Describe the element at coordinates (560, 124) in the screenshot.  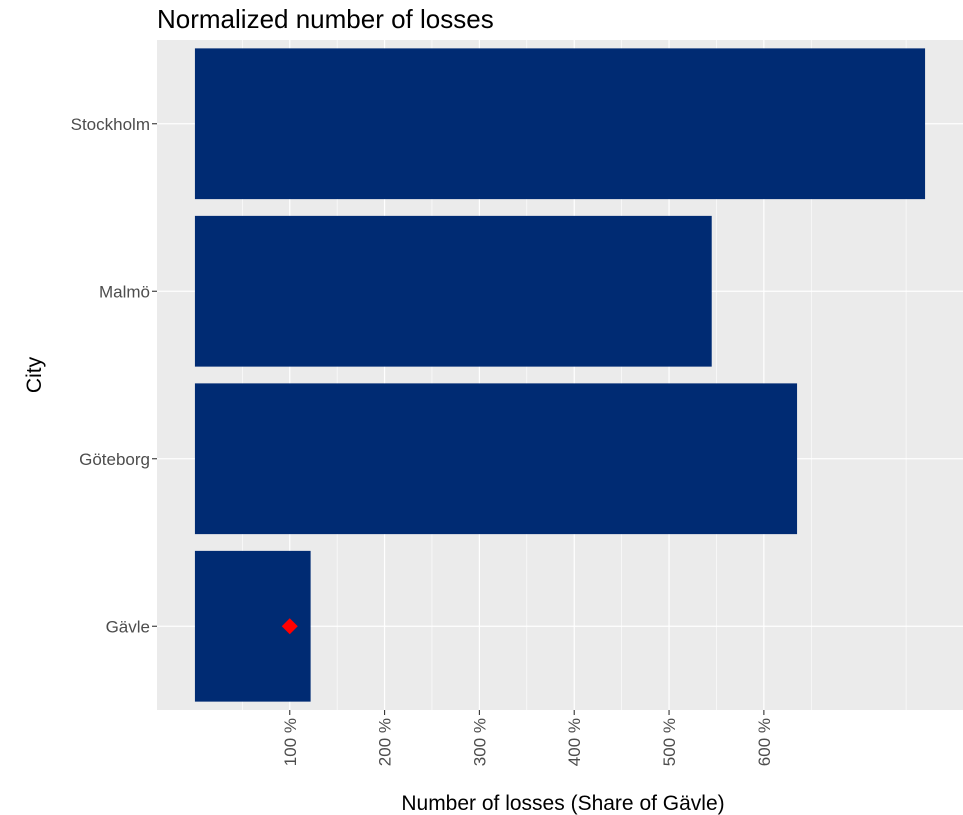
I see `bar-stockholm` at that location.